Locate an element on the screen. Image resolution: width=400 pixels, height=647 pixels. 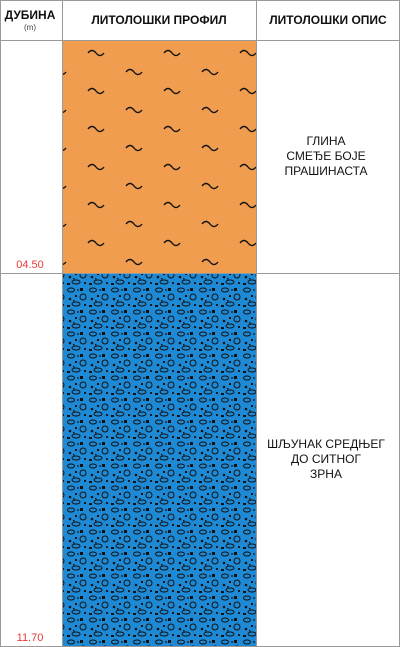
description-header-title: ЛИТОЛОШКИ ОПИС is located at coordinates (328, 20).